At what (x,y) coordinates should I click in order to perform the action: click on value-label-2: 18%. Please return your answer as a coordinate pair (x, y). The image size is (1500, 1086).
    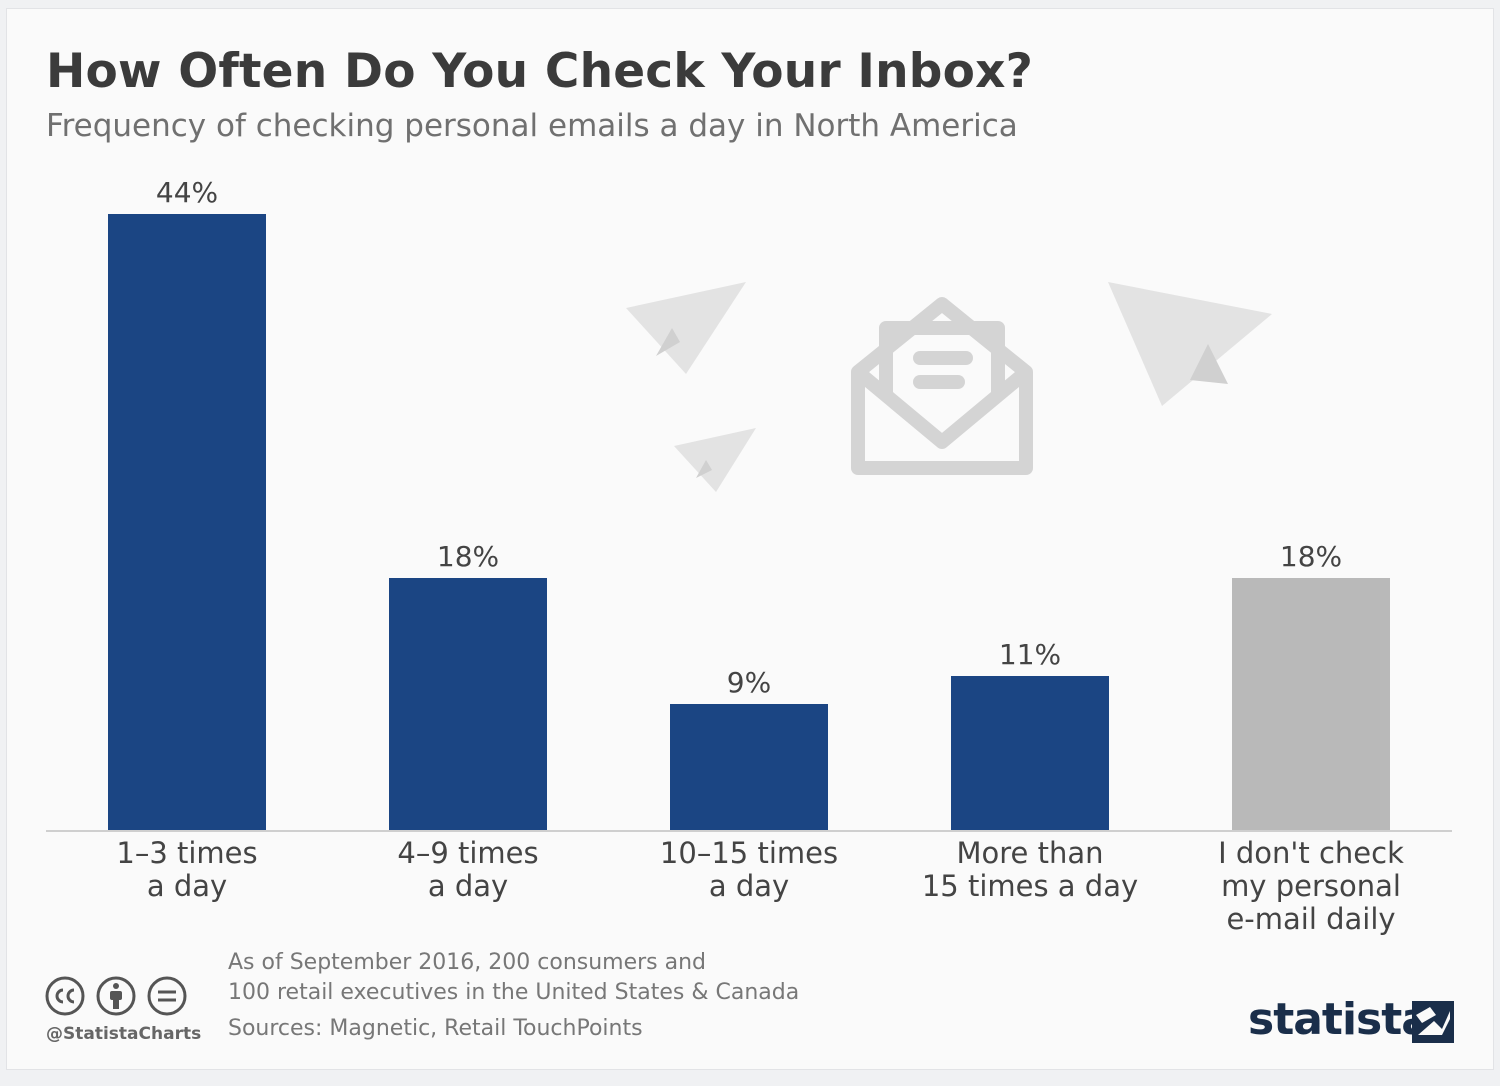
    Looking at the image, I should click on (468, 556).